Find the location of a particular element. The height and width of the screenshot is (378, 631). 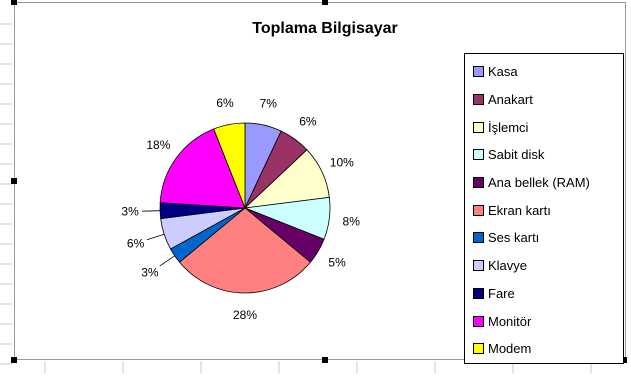

data-label-9: 18% is located at coordinates (158, 145).